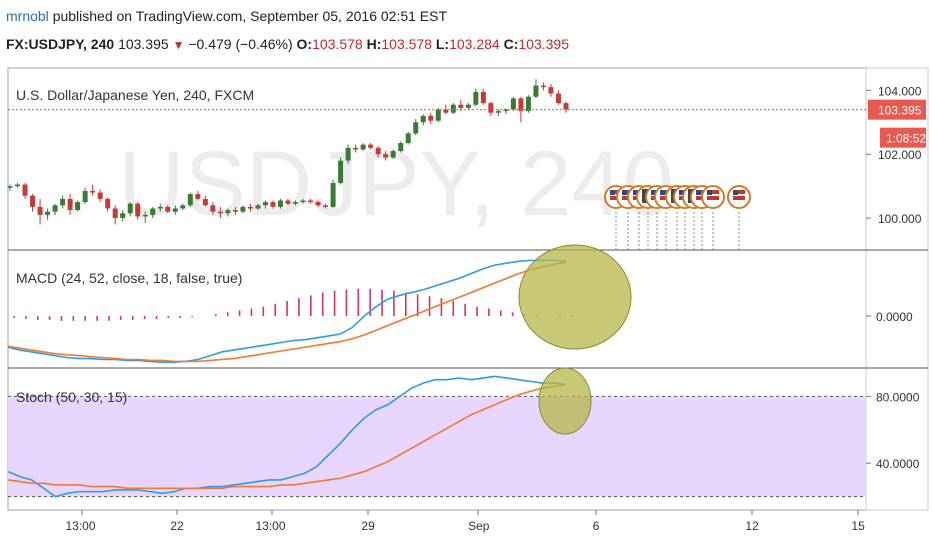 This screenshot has height=550, width=932. I want to click on price-change: −0.479 (−0.46%), so click(240, 44).